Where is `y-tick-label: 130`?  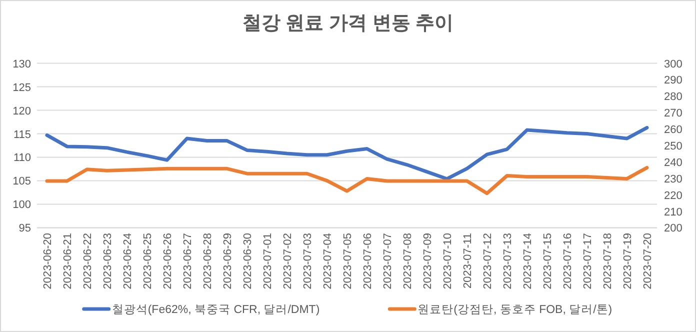
y-tick-label: 130 is located at coordinates (21, 64).